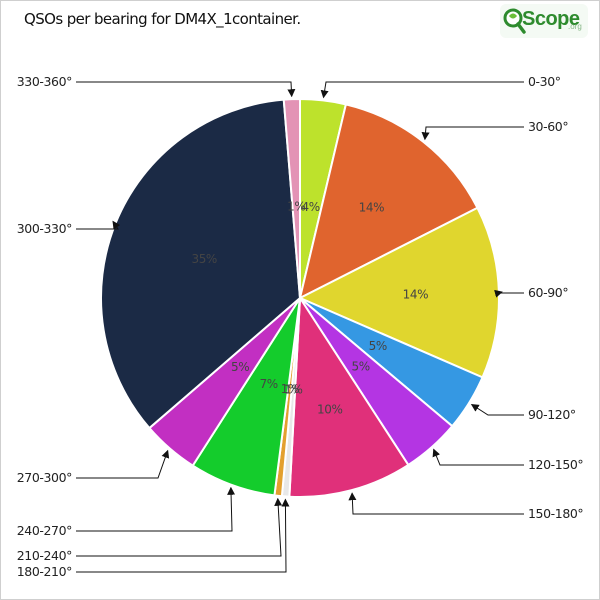 The image size is (600, 600). I want to click on category-label: 210-240°, so click(44, 555).